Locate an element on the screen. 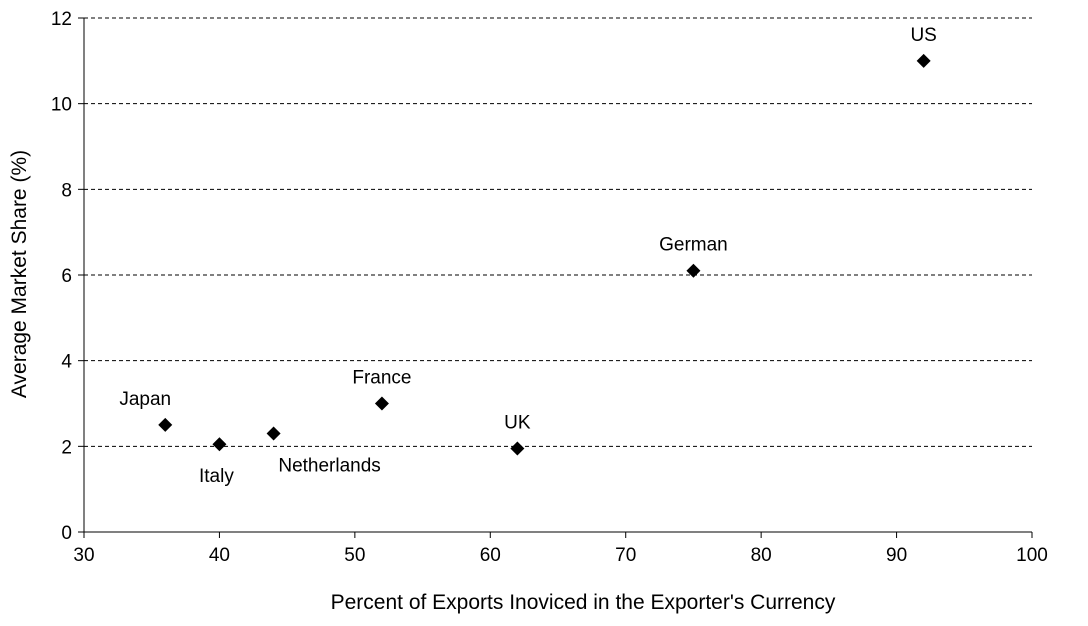  y-axis-title: Average Market Share (%) is located at coordinates (19, 274).